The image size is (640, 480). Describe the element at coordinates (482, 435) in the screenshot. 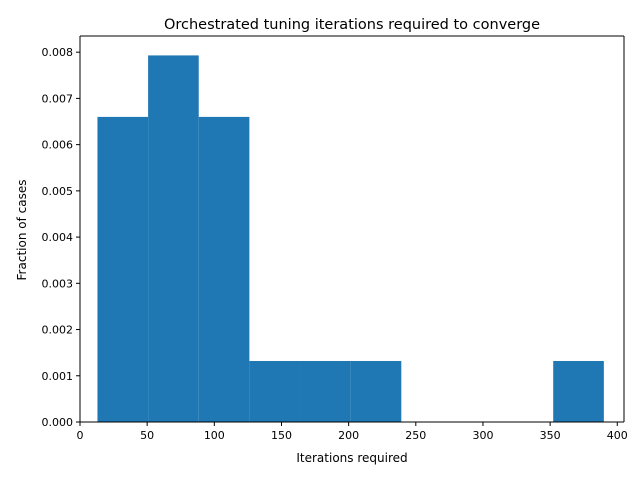

I see `x-tick-label: 300` at that location.